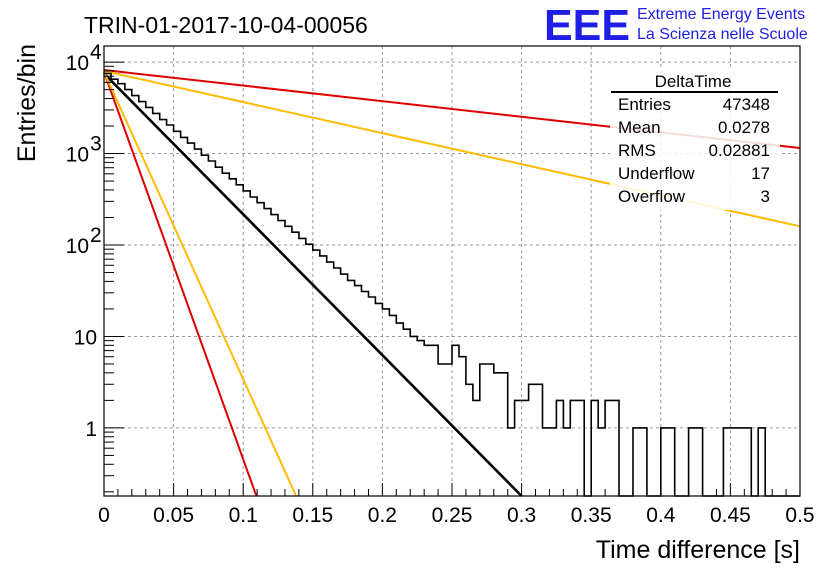 The image size is (836, 572). Describe the element at coordinates (746, 104) in the screenshot. I see `stats-row-value: 47348` at that location.